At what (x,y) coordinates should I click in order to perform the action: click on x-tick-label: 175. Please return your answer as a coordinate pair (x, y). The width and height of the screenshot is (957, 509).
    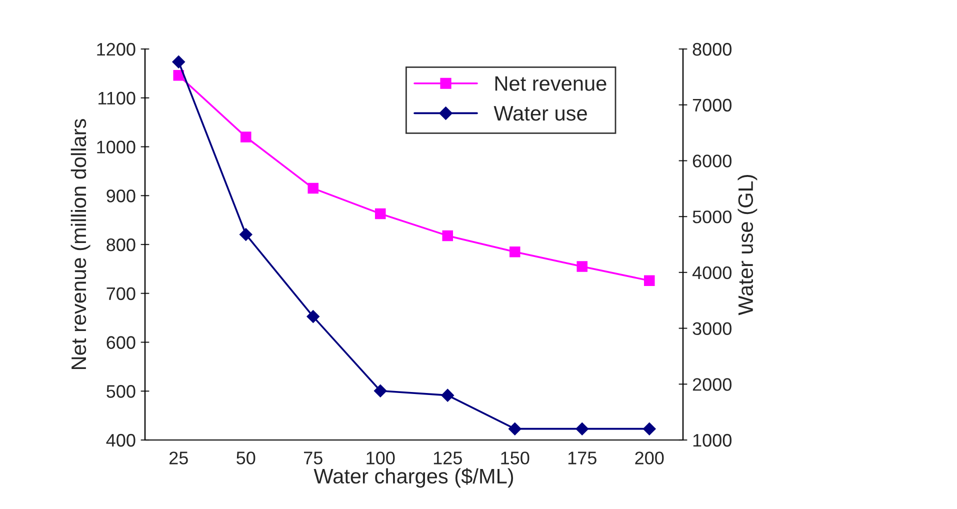
    Looking at the image, I should click on (582, 458).